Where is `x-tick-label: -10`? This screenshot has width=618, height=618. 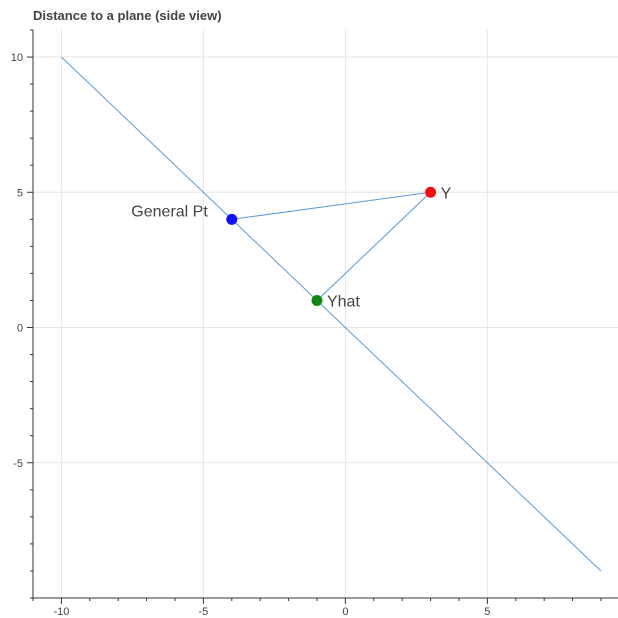
x-tick-label: -10 is located at coordinates (61, 612).